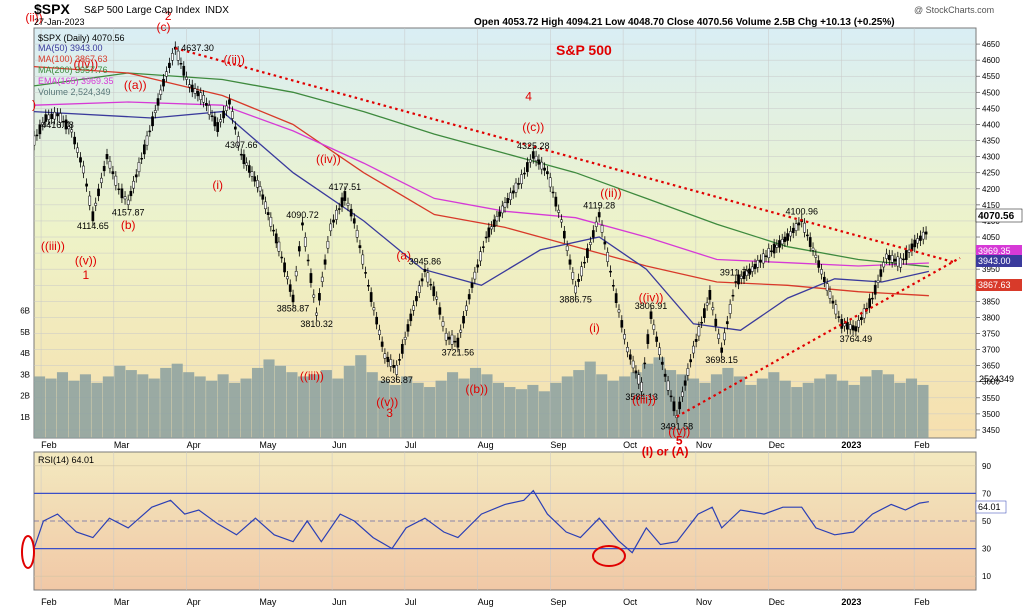 This screenshot has height=611, width=1024. I want to click on price-label: 3886.75, so click(575, 300).